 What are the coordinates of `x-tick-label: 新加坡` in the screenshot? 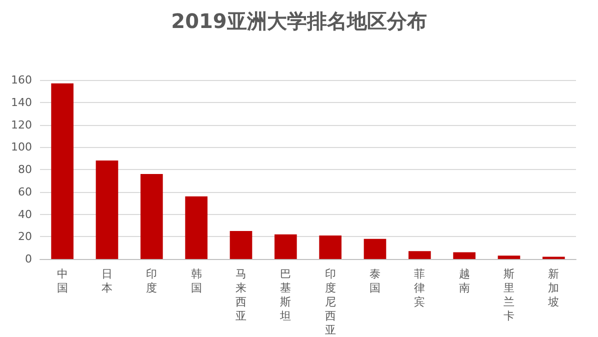 It's located at (553, 288).